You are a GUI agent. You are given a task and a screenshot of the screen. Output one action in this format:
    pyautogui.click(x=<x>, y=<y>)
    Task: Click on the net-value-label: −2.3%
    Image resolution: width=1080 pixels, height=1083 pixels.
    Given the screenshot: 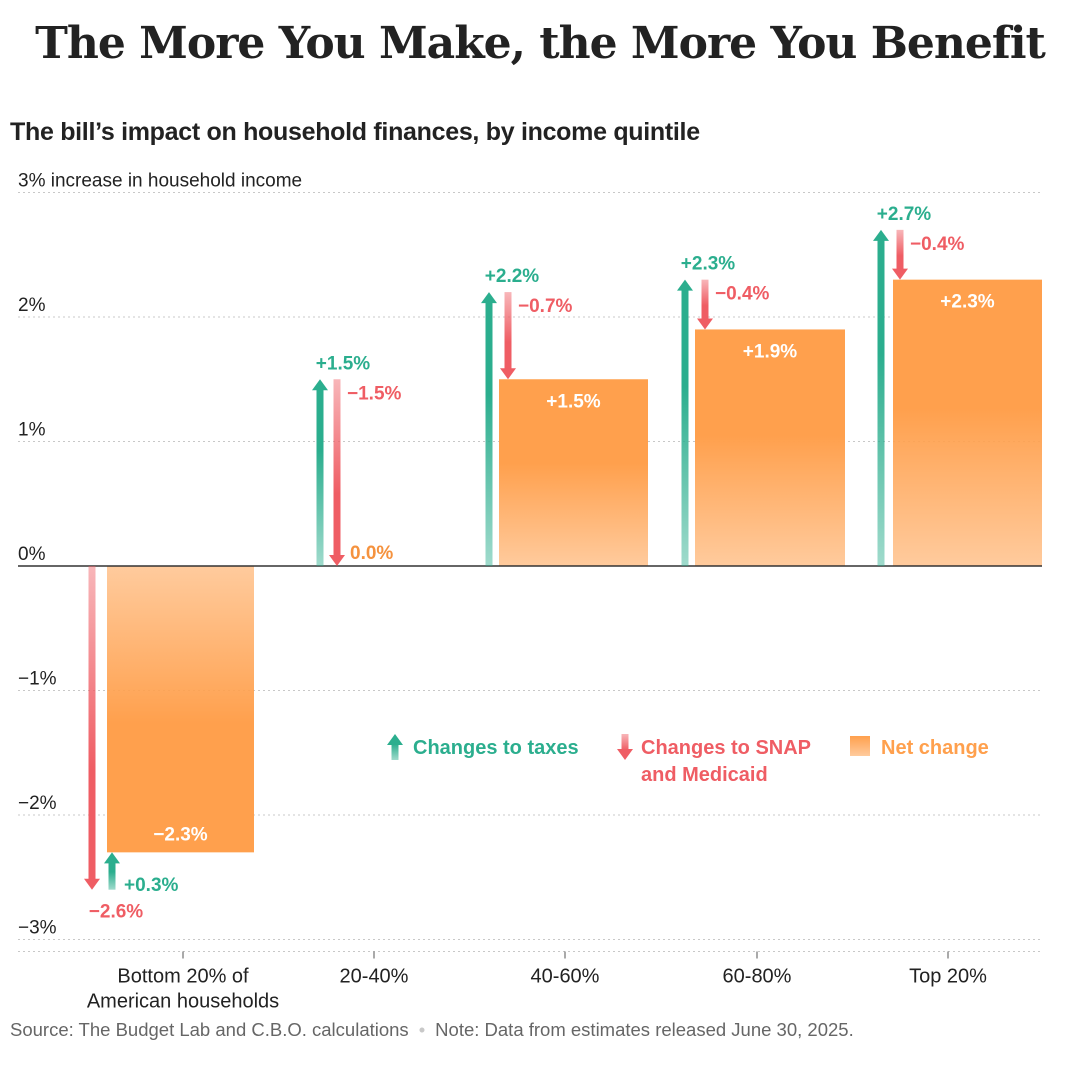 What is the action you would take?
    pyautogui.click(x=180, y=834)
    